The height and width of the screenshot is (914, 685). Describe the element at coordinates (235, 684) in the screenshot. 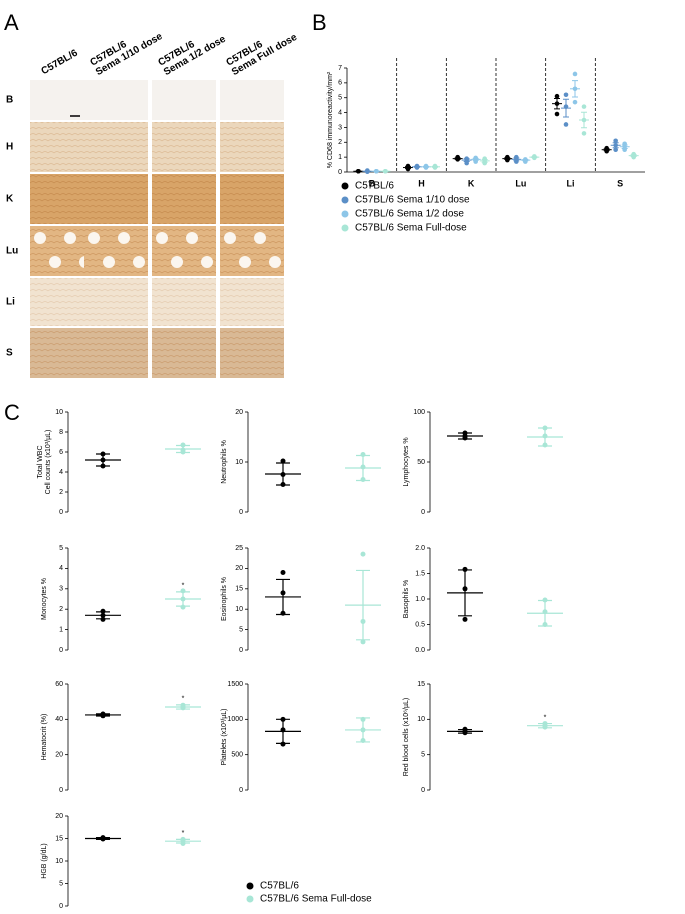

I see `y-tick-label: 1500` at that location.